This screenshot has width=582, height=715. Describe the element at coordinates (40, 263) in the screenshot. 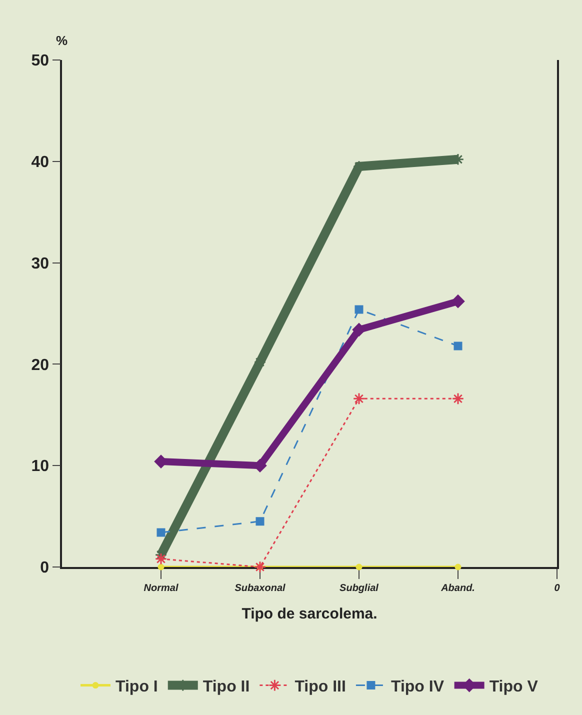

I see `y-tick-label: 30` at that location.